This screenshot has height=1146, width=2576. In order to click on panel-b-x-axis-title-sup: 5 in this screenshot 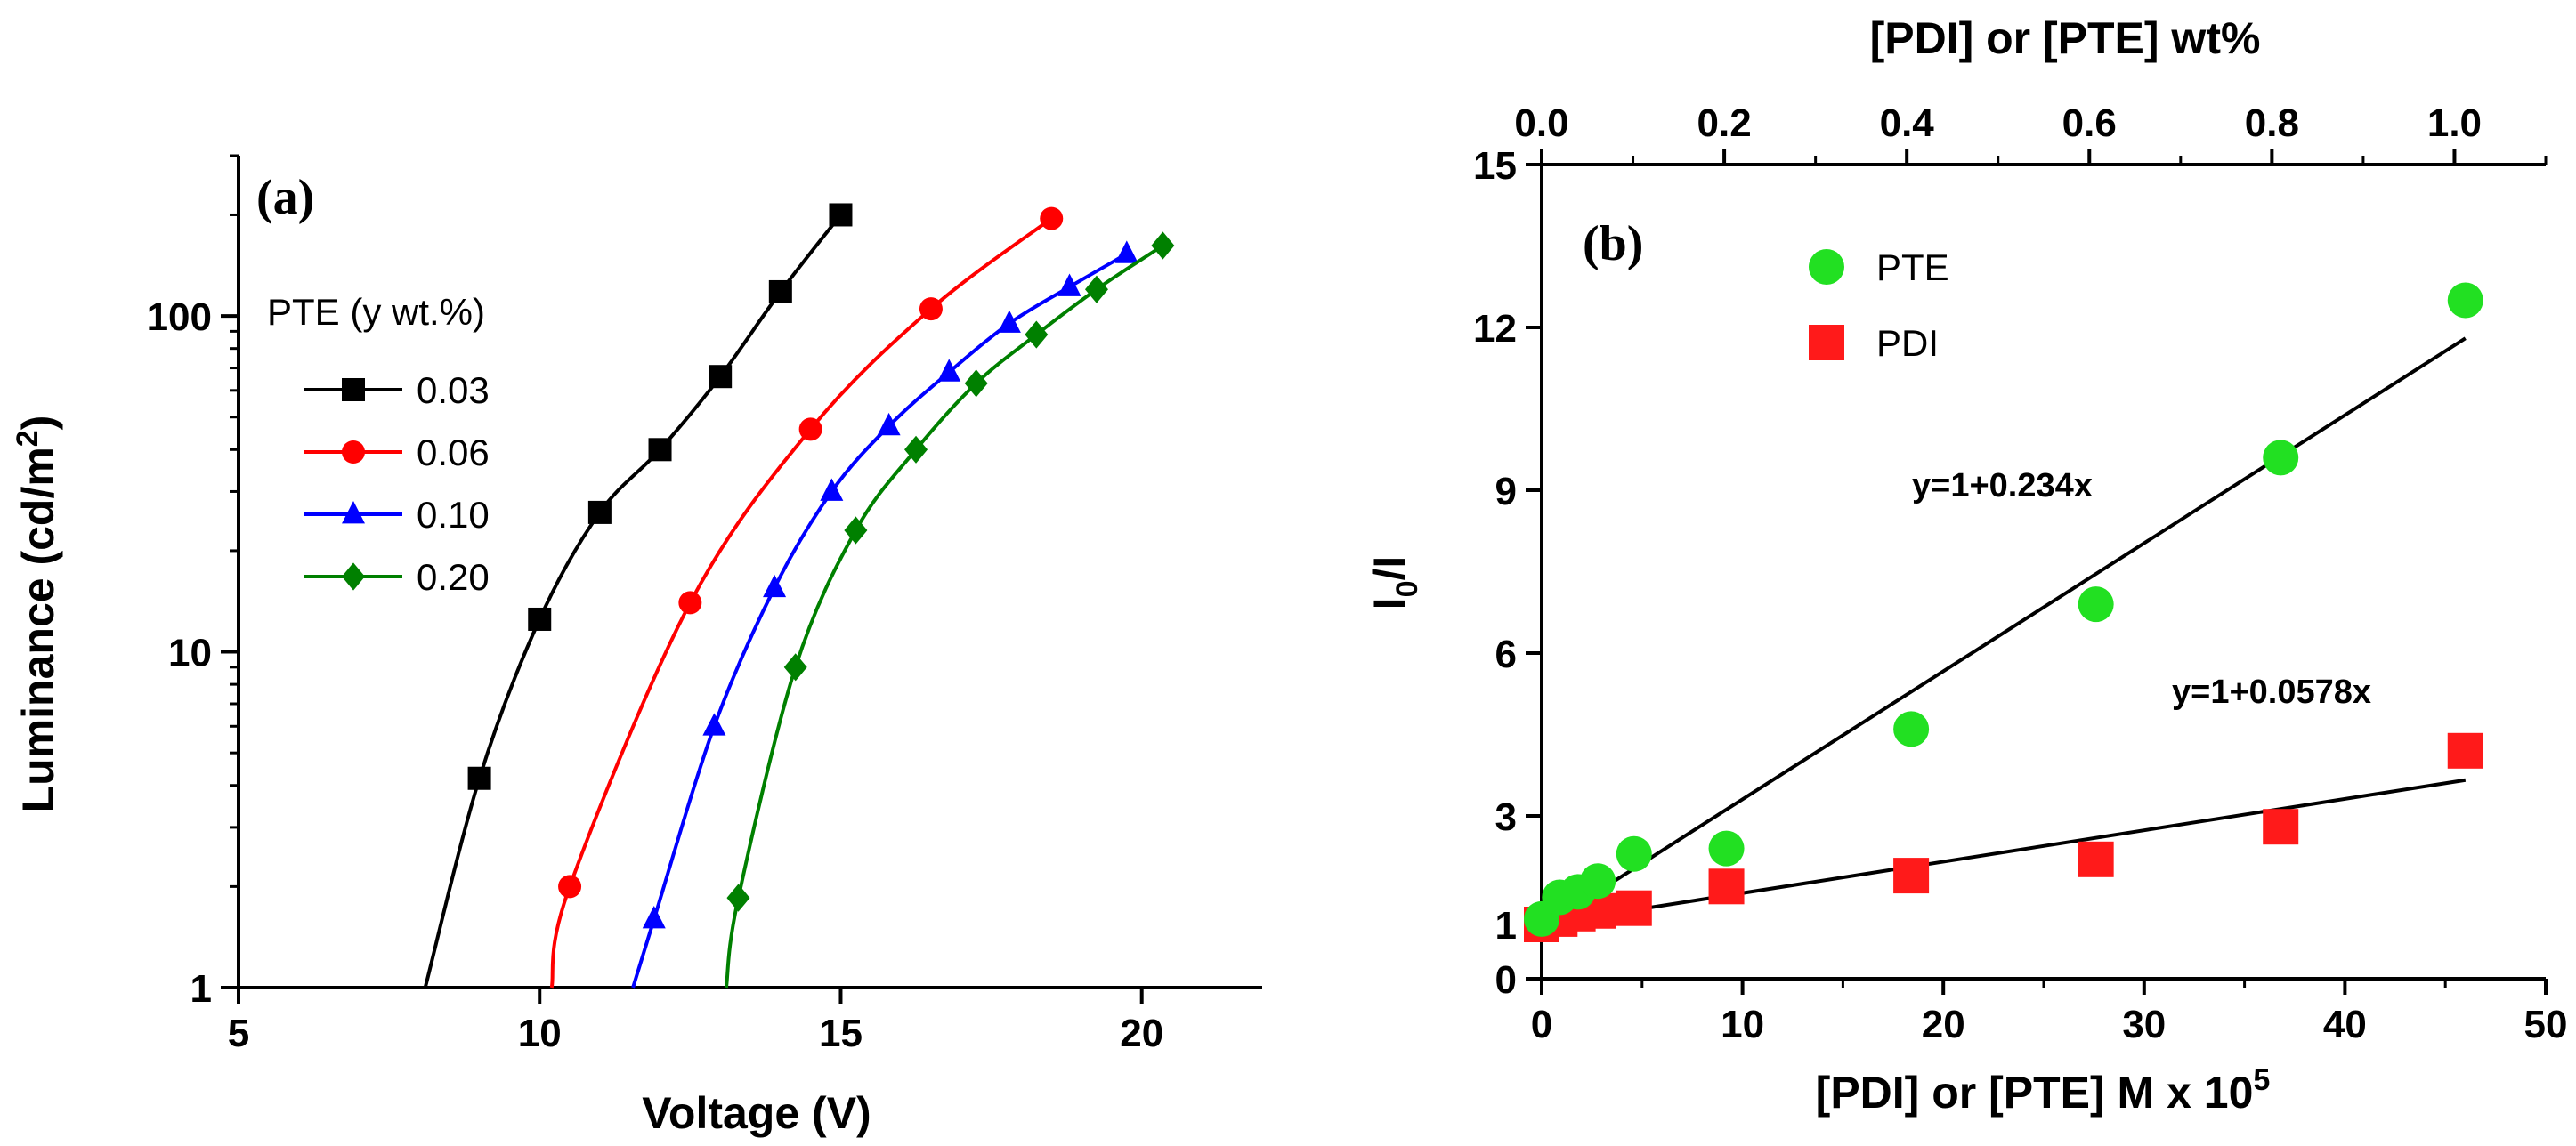, I will do `click(2261, 1080)`.